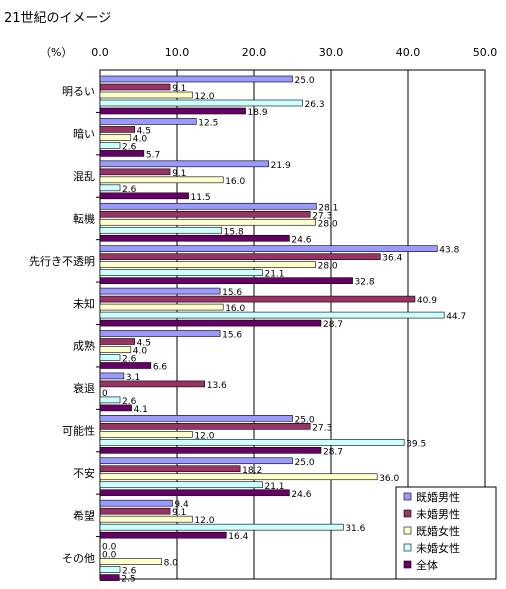 The width and height of the screenshot is (506, 589). I want to click on x-tick-label: 0.0, so click(100, 52).